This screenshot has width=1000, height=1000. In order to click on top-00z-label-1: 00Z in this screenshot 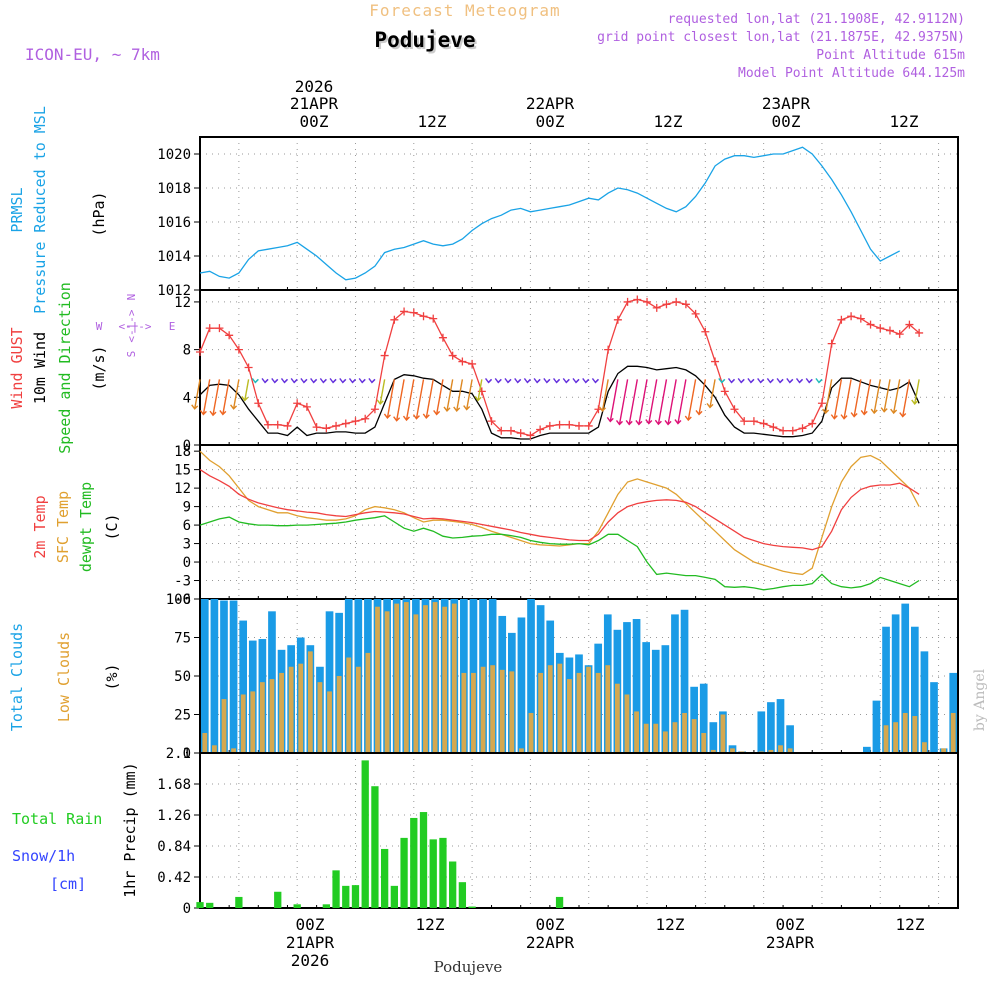, I will do `click(314, 121)`.